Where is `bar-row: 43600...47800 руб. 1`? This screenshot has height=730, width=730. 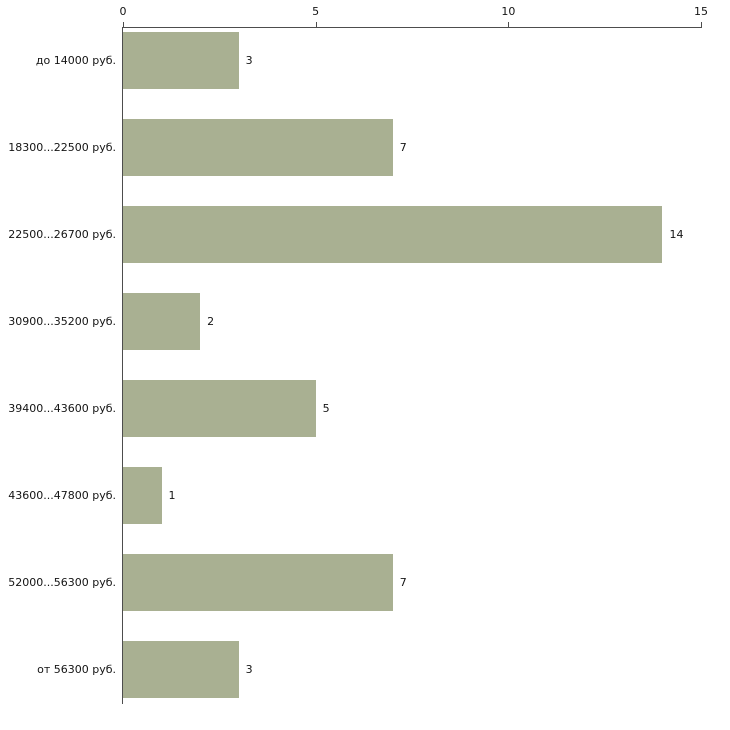 bar-row: 43600...47800 руб. 1 is located at coordinates (354, 495).